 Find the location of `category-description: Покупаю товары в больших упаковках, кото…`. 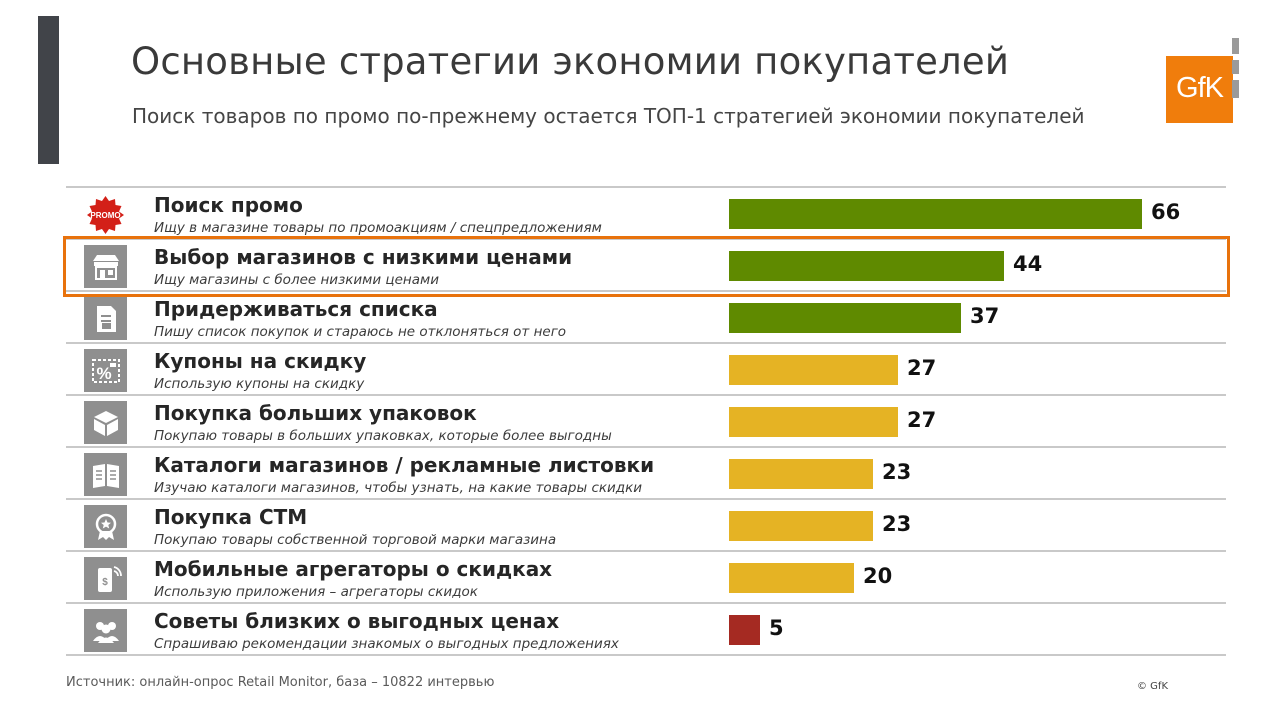

category-description: Покупаю товары в больших упаковках, кото… is located at coordinates (383, 436).